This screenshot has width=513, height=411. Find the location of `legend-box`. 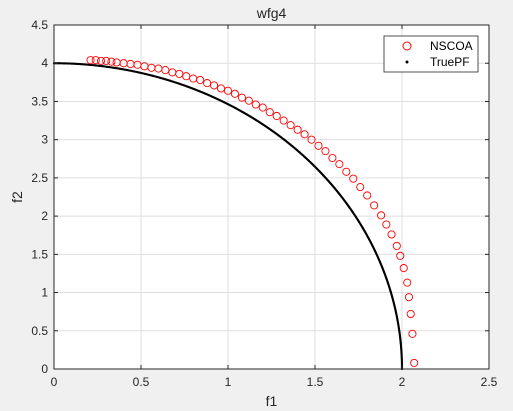

legend-box is located at coordinates (431, 54).